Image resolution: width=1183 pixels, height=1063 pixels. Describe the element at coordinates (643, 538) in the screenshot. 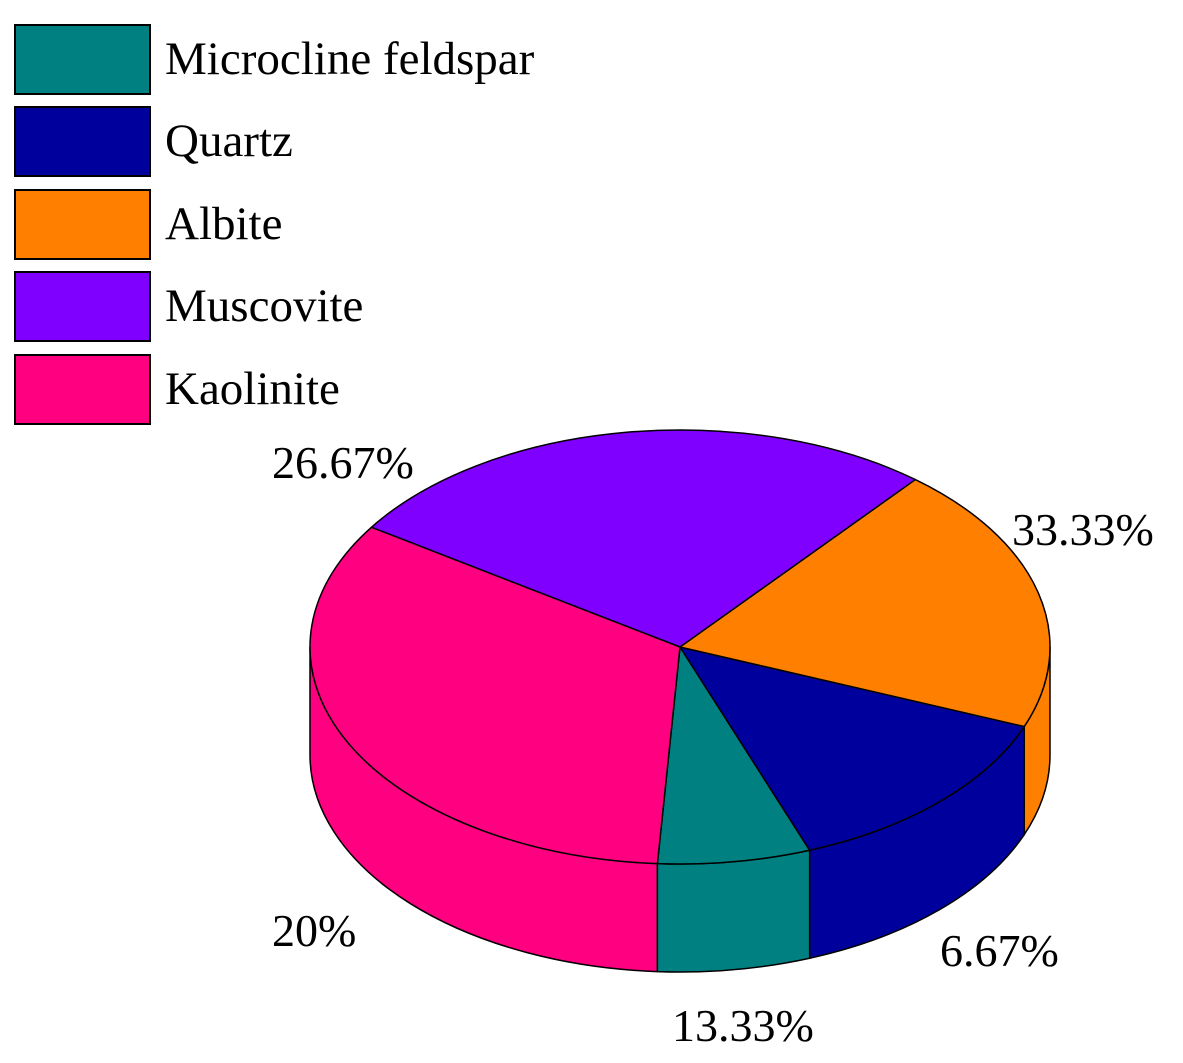

I see `pie-slice-muscovite` at that location.